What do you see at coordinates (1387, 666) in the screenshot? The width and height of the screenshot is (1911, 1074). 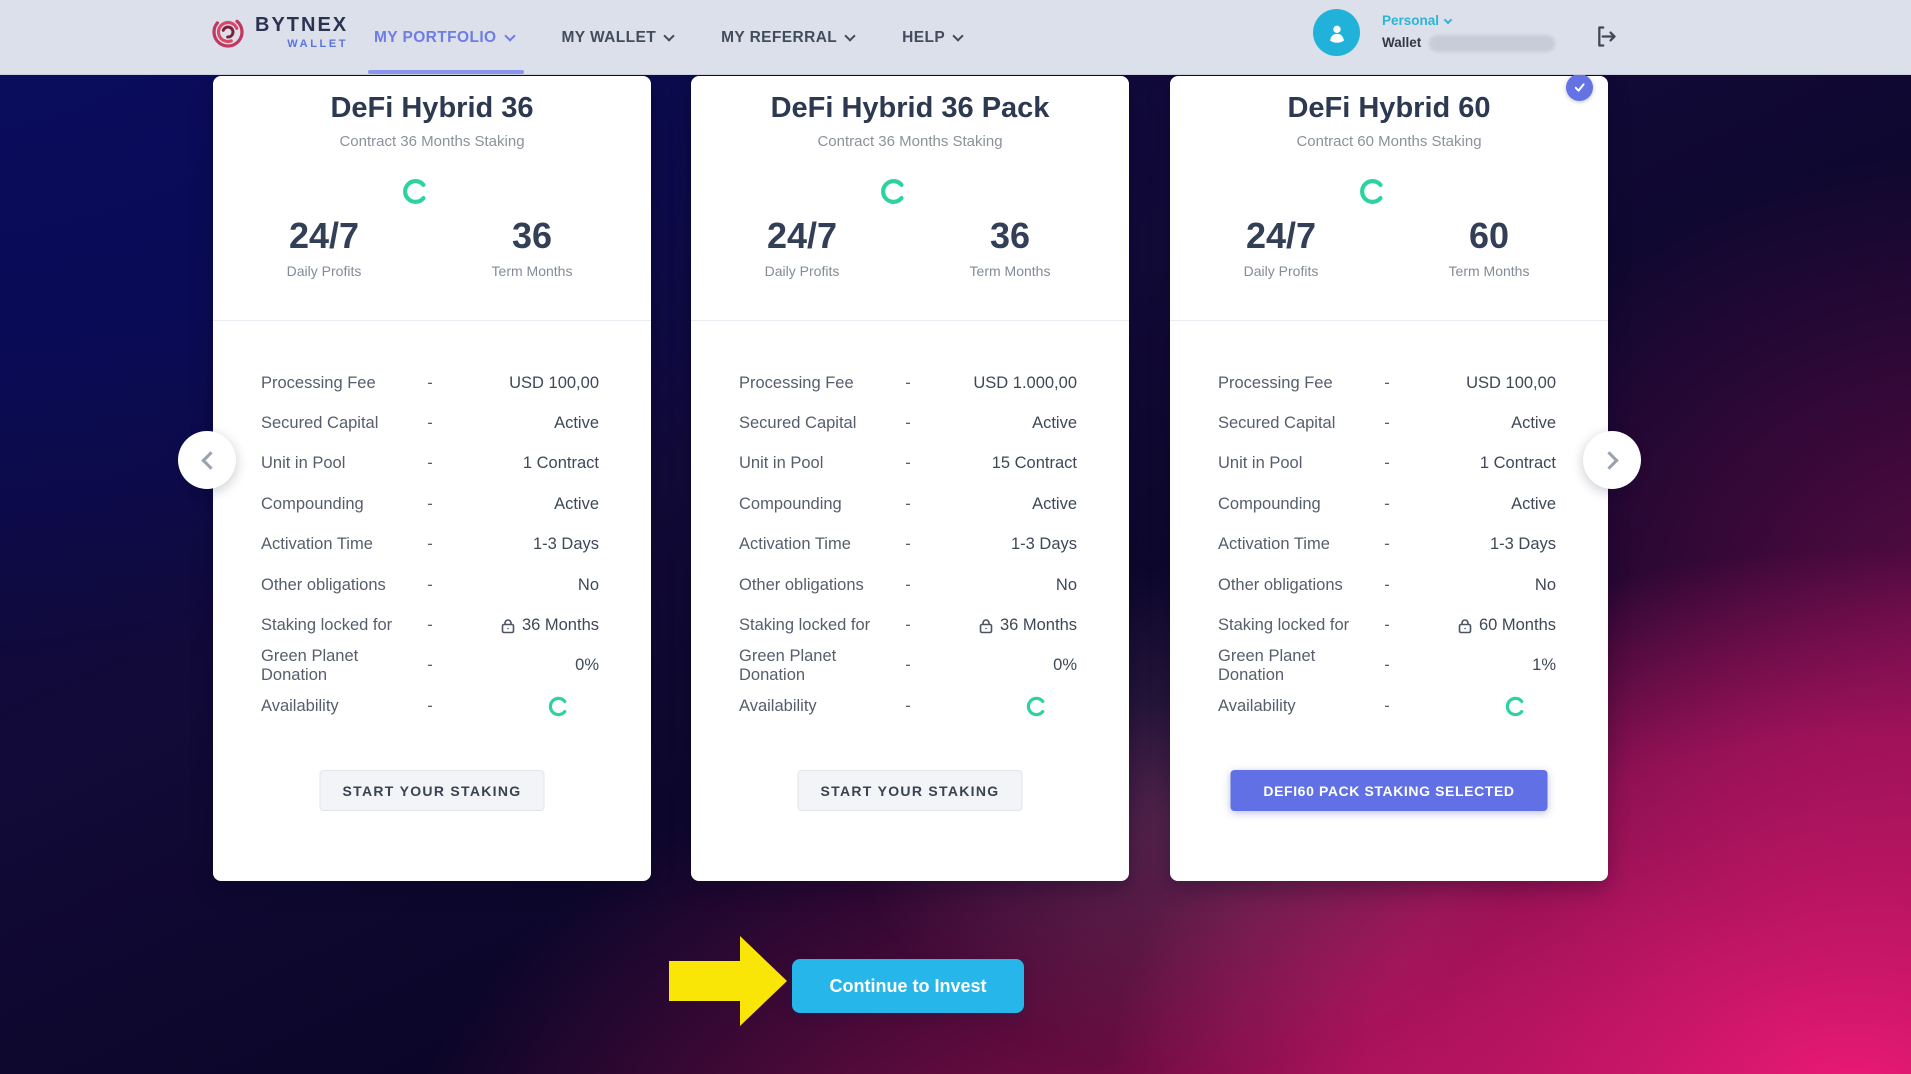 I see `feature-row: Green Planet Donation - 1%` at bounding box center [1387, 666].